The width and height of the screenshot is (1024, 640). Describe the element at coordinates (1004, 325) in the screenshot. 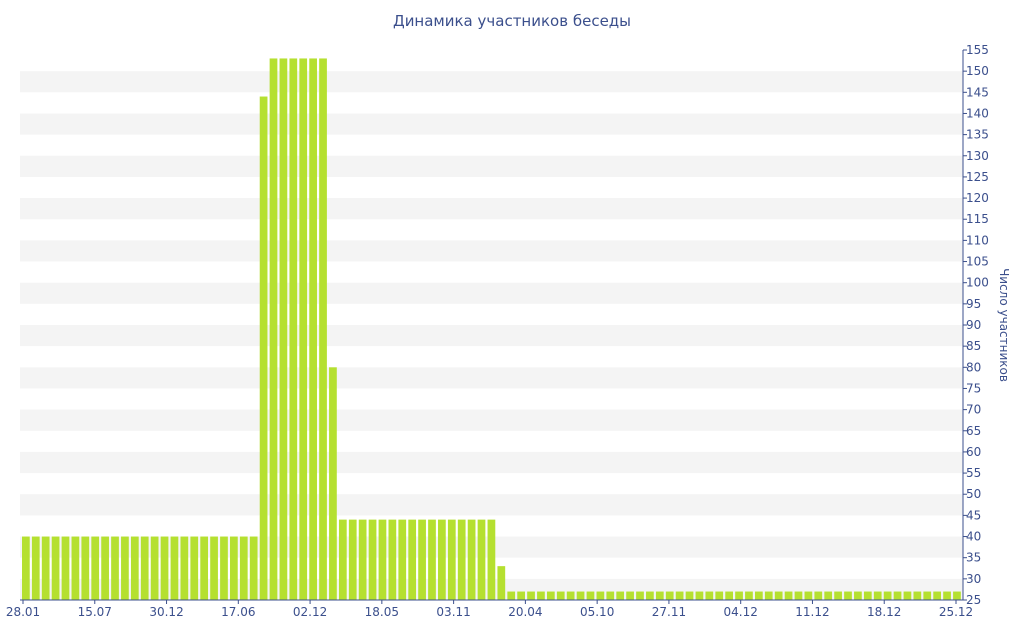

I see `y-axis-label: Число участников` at that location.